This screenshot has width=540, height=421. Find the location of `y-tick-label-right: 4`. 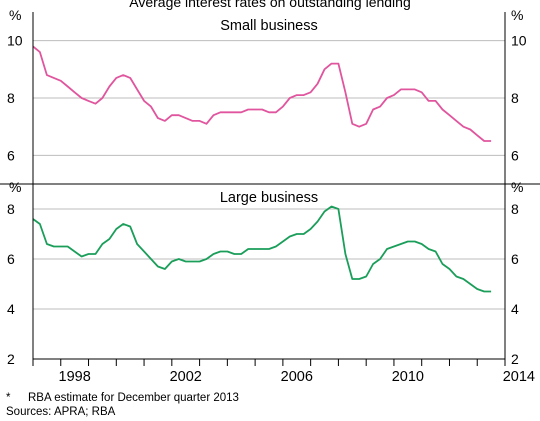

y-tick-label-right: 4 is located at coordinates (515, 309).